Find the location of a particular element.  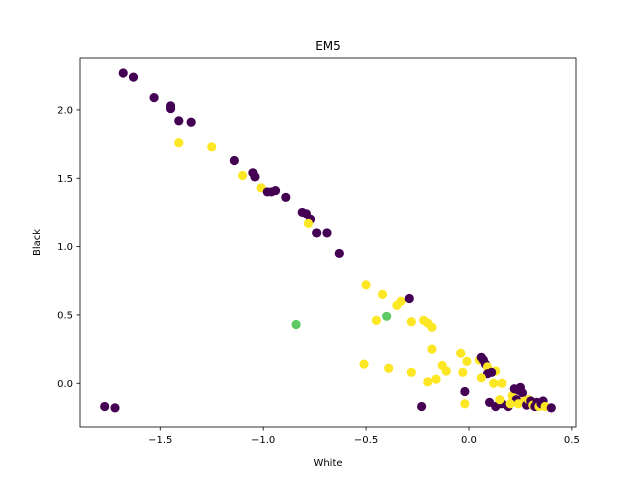

y-tick-label: 0.0 is located at coordinates (65, 384).